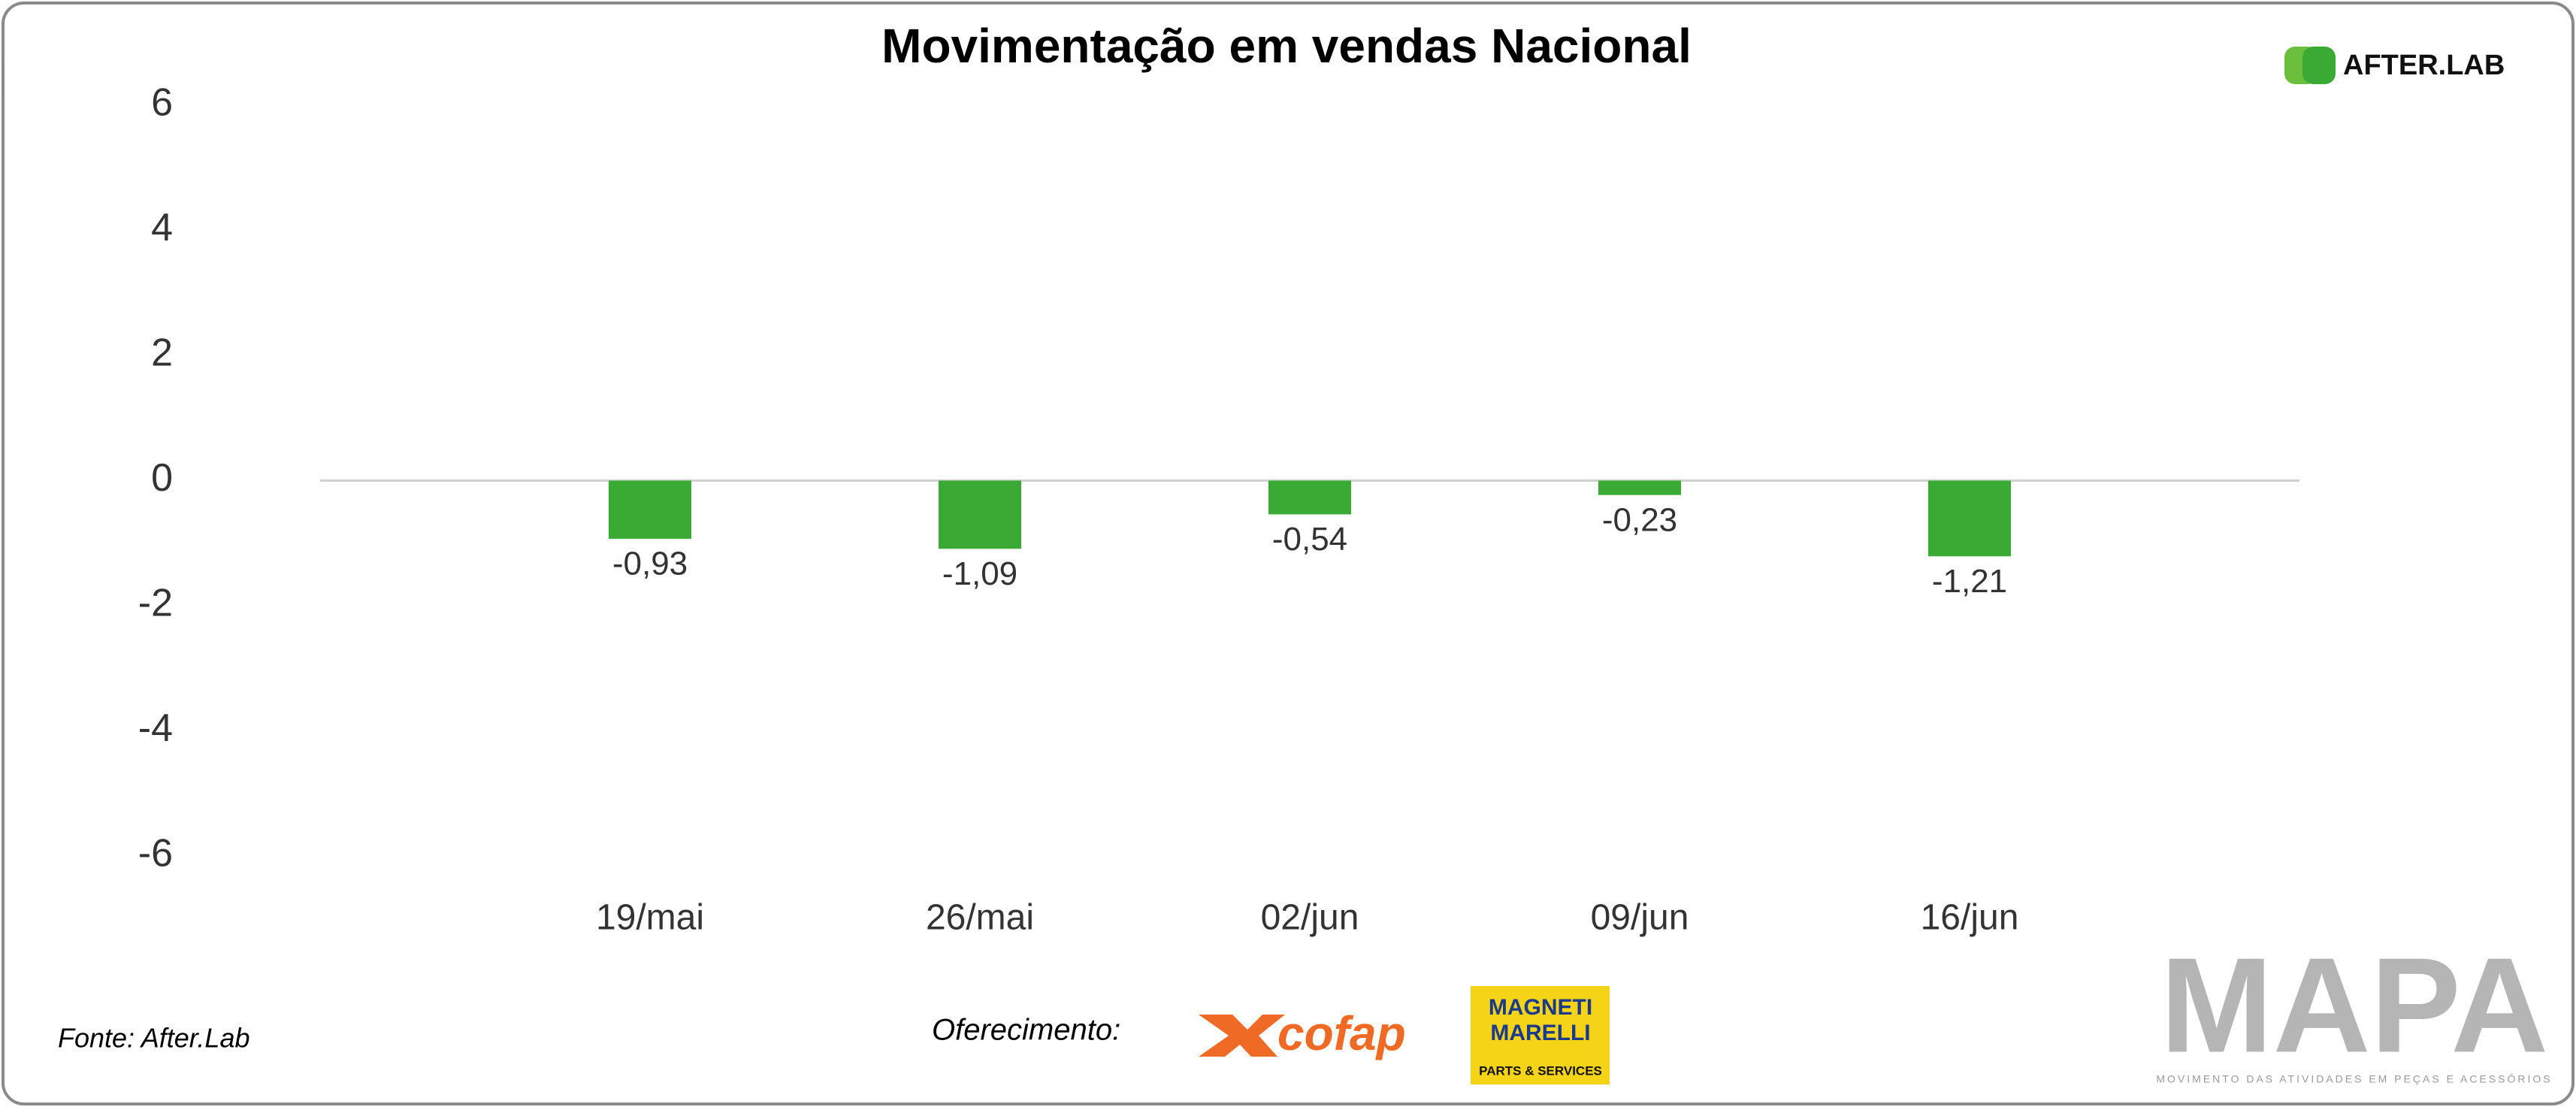 This screenshot has height=1107, width=2576. Describe the element at coordinates (1310, 918) in the screenshot. I see `x-tick-label: 02/jun` at that location.